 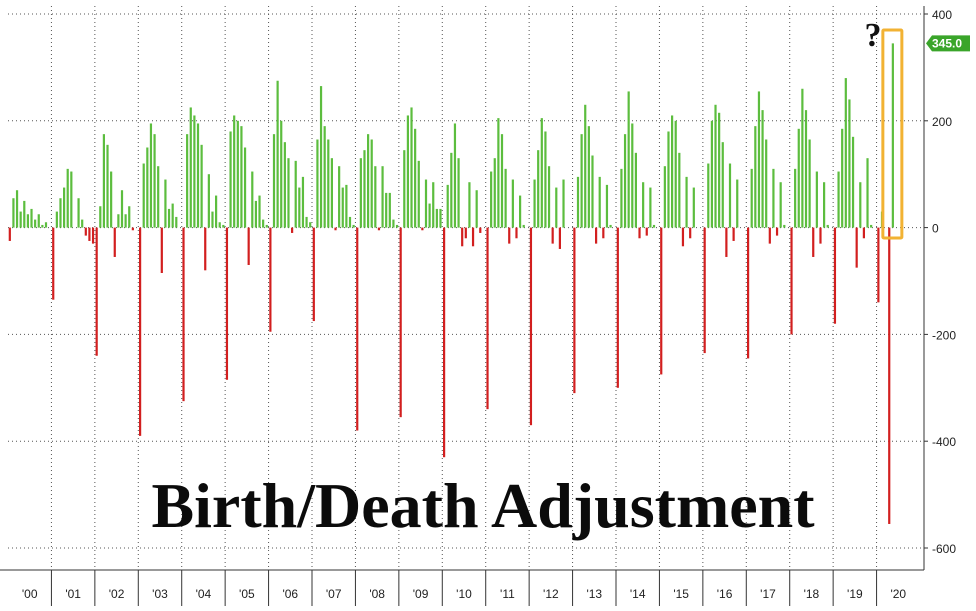 What do you see at coordinates (117, 594) in the screenshot?
I see `x-tick-label: '02` at bounding box center [117, 594].